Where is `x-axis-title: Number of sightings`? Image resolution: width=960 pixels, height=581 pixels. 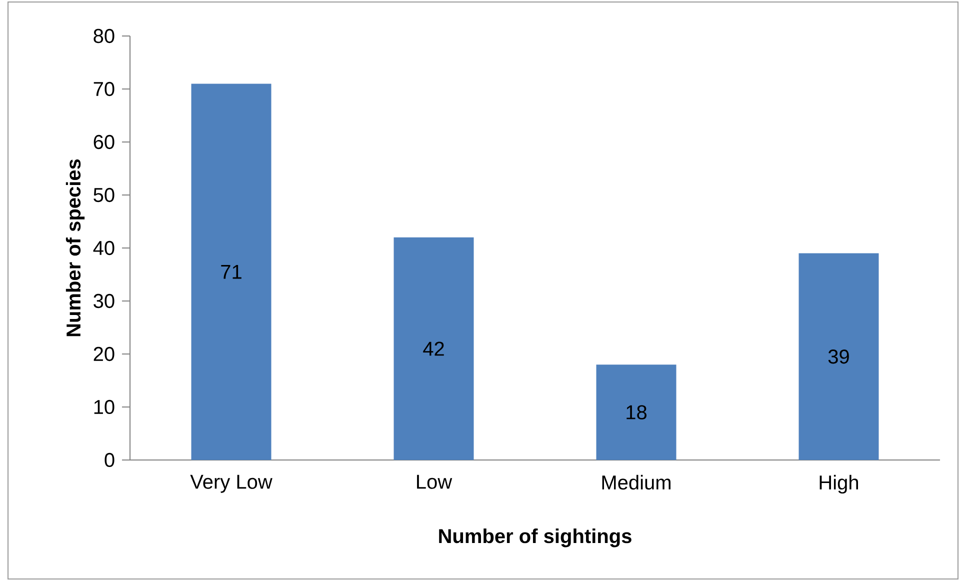 x-axis-title: Number of sightings is located at coordinates (535, 538).